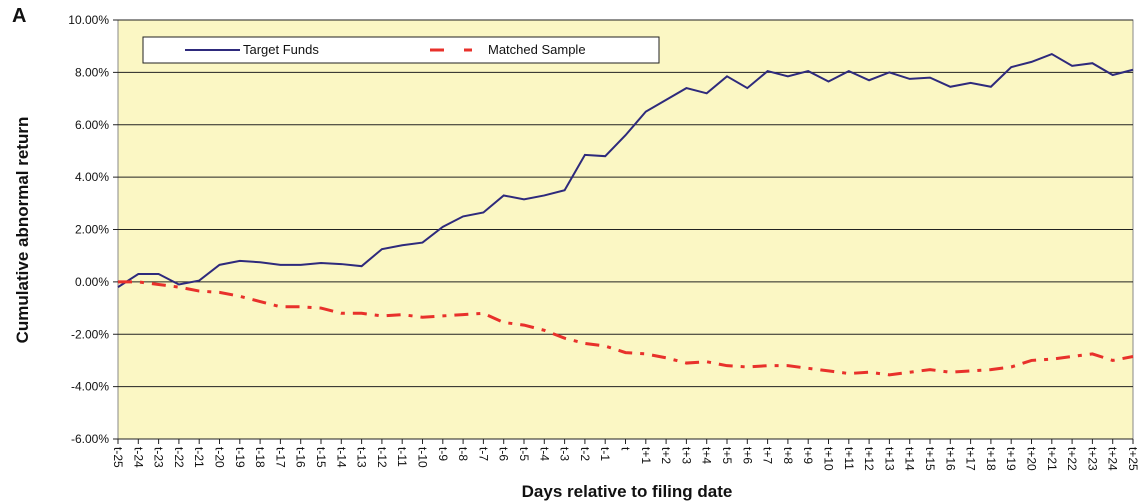 The height and width of the screenshot is (504, 1138). I want to click on x-tick-label: t-18, so click(260, 457).